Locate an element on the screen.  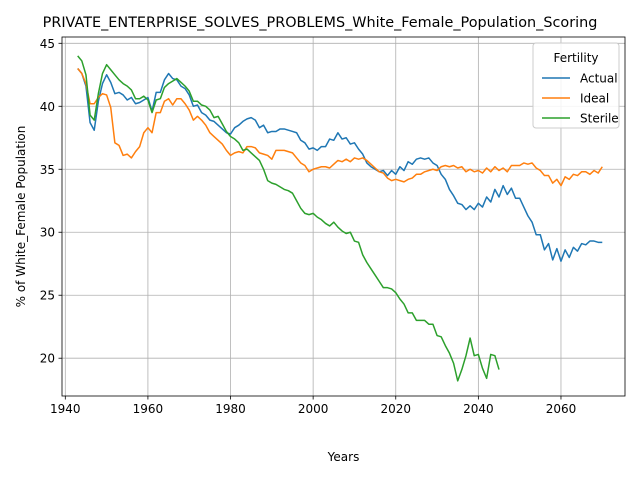
x-axis-ticks: 1940 1960 1980 2000 2020 2040 2060 is located at coordinates (313, 406).